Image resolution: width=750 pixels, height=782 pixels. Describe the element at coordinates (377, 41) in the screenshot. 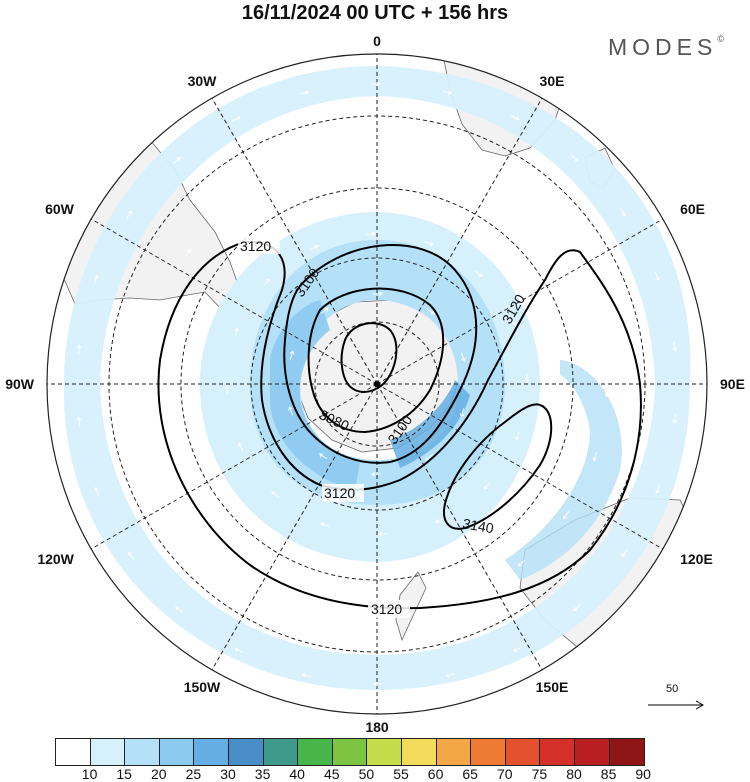

I see `longitude-label-lon-0: 0` at that location.